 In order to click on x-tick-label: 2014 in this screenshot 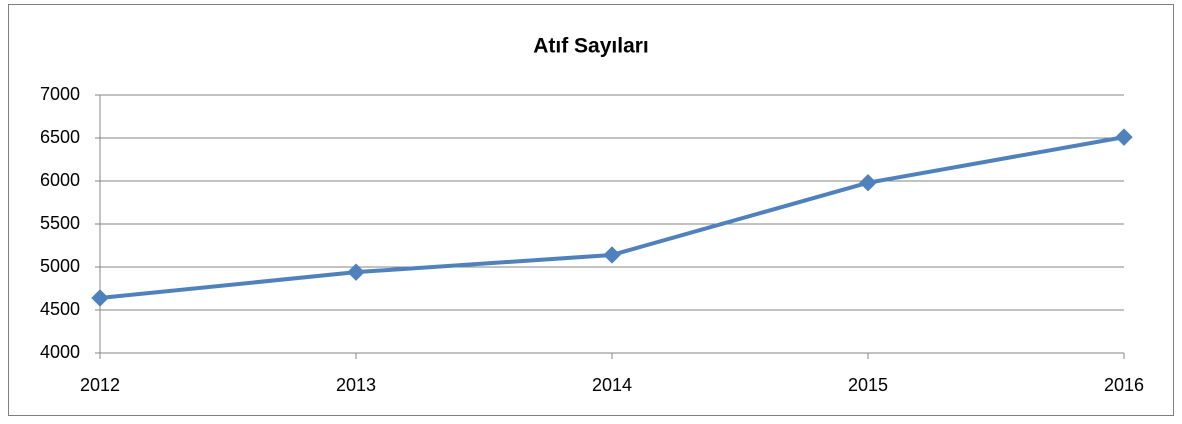, I will do `click(612, 385)`.